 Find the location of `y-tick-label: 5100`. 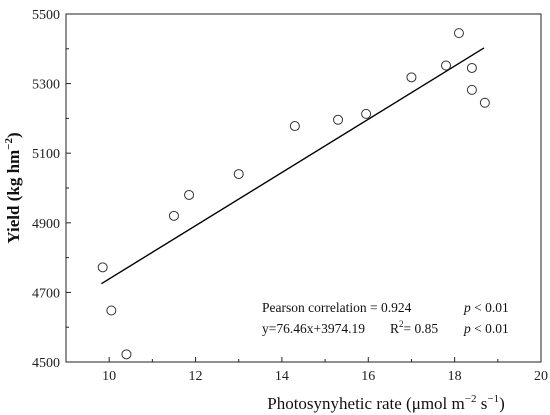

y-tick-label: 5100 is located at coordinates (46, 154).